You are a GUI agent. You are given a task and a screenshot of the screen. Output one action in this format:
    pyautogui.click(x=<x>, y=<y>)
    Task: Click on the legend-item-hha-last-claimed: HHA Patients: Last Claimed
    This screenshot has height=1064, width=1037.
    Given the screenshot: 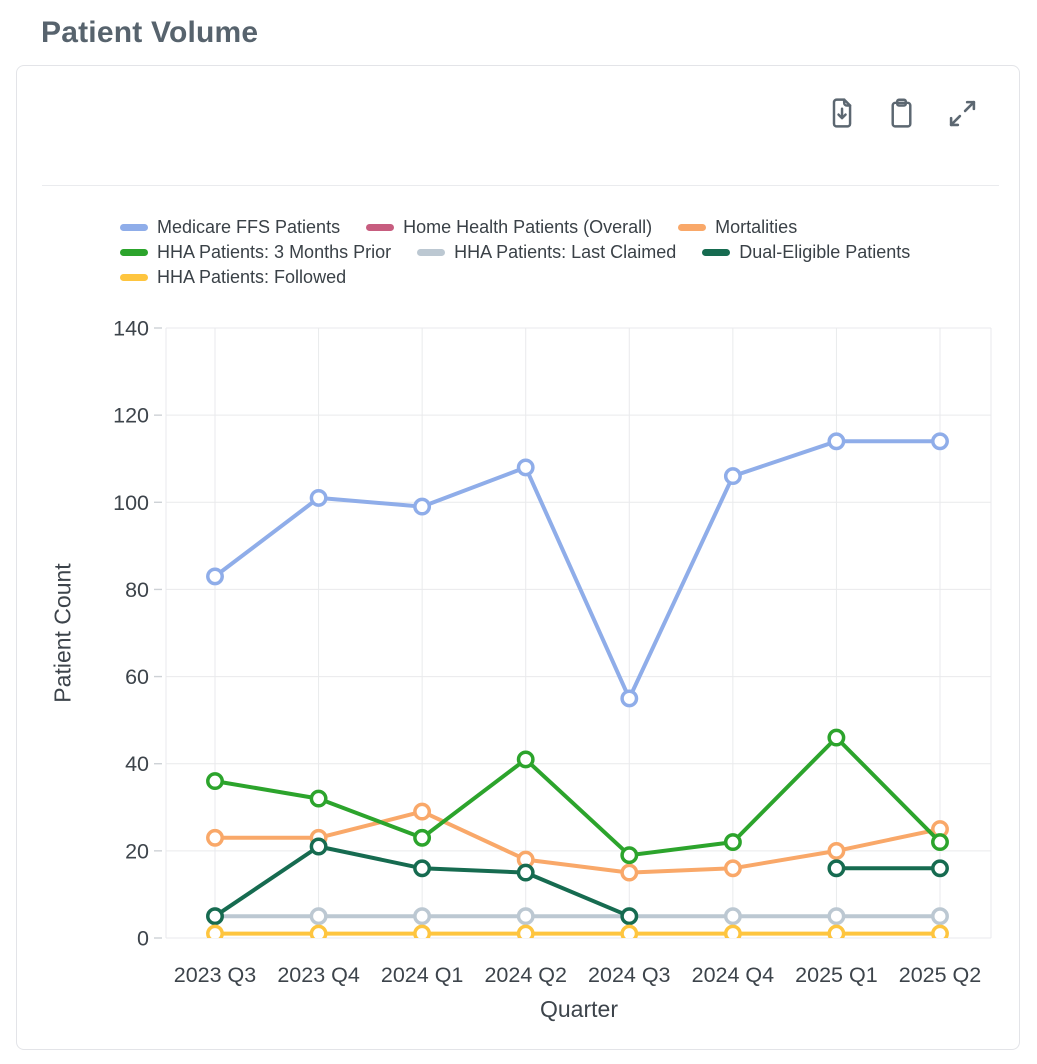 What is the action you would take?
    pyautogui.click(x=546, y=252)
    